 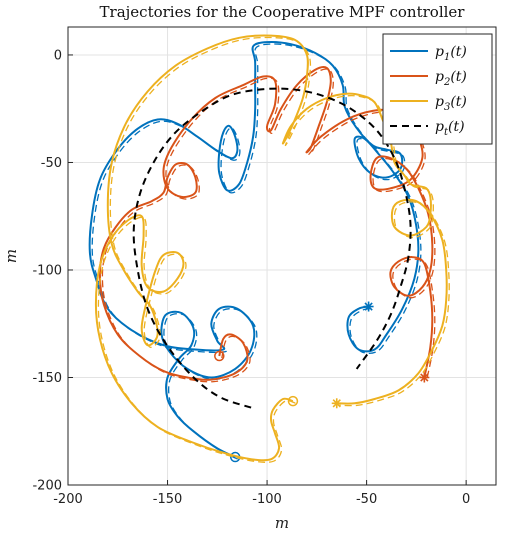 What do you see at coordinates (168, 499) in the screenshot?
I see `x-tick-label: -150` at bounding box center [168, 499].